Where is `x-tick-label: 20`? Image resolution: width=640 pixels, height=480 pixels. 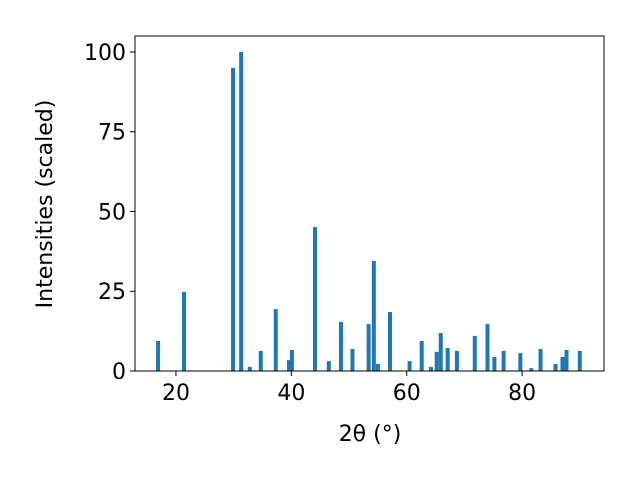 x-tick-label: 20 is located at coordinates (176, 393).